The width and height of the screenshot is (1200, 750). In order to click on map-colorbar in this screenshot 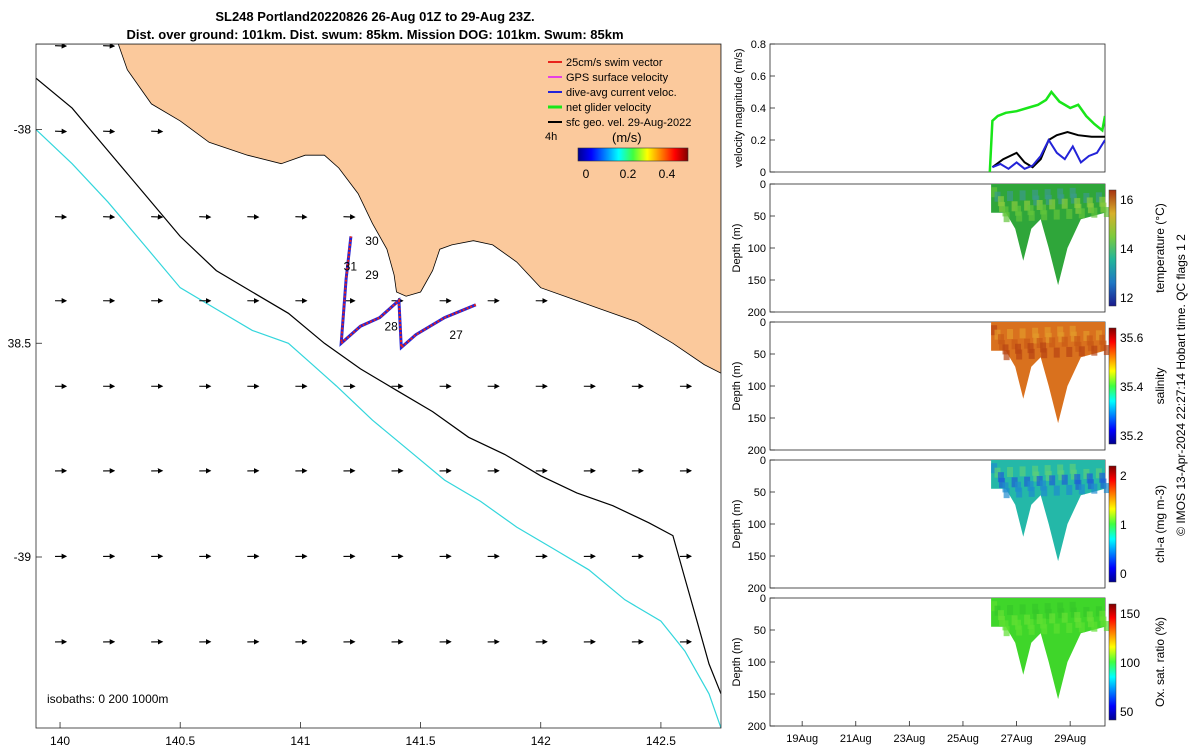, I will do `click(633, 154)`.